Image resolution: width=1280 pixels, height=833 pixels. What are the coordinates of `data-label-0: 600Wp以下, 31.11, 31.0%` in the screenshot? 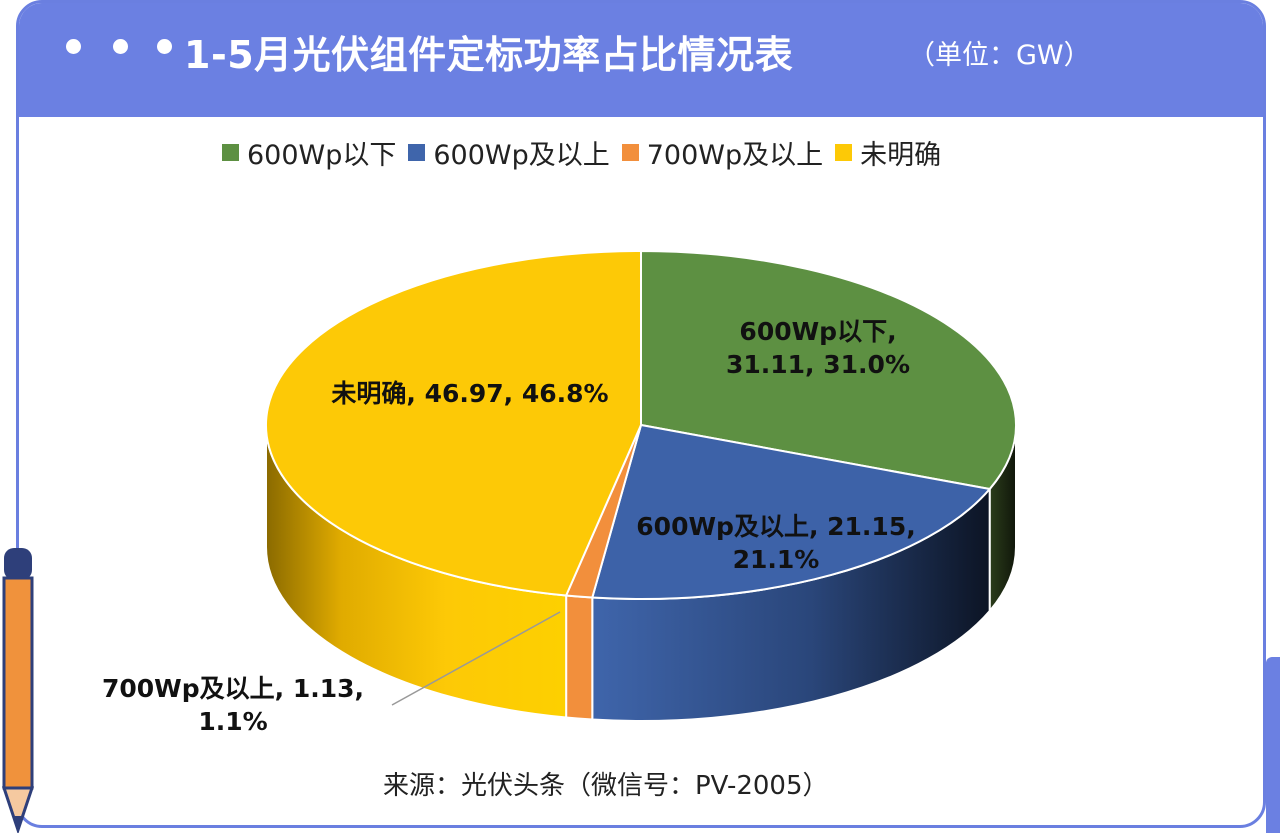 It's located at (818, 348).